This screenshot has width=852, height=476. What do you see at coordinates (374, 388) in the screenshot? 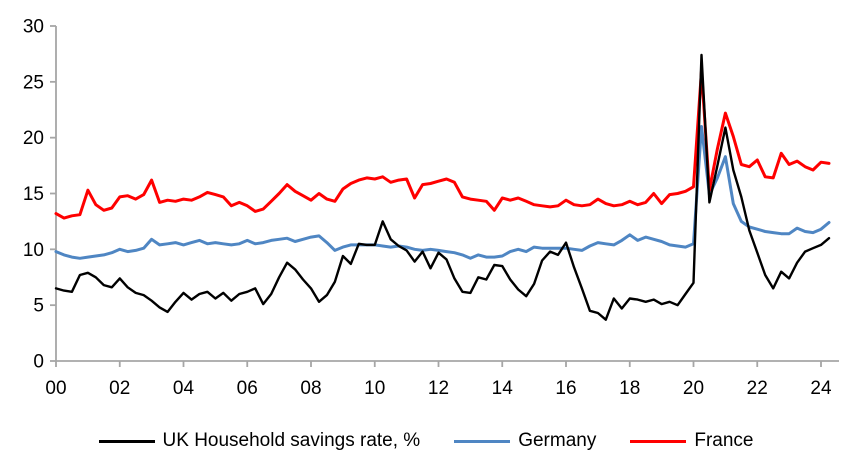
I see `x-tick-label: 10` at bounding box center [374, 388].